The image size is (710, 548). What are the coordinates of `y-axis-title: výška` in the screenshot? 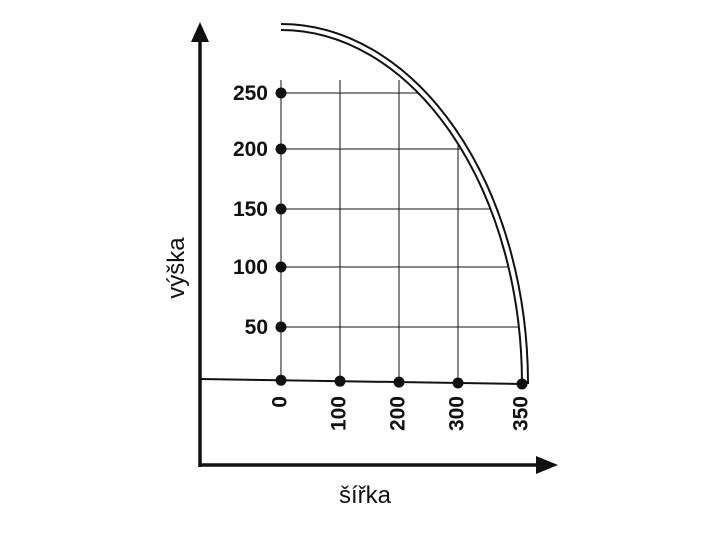 It's located at (176, 268).